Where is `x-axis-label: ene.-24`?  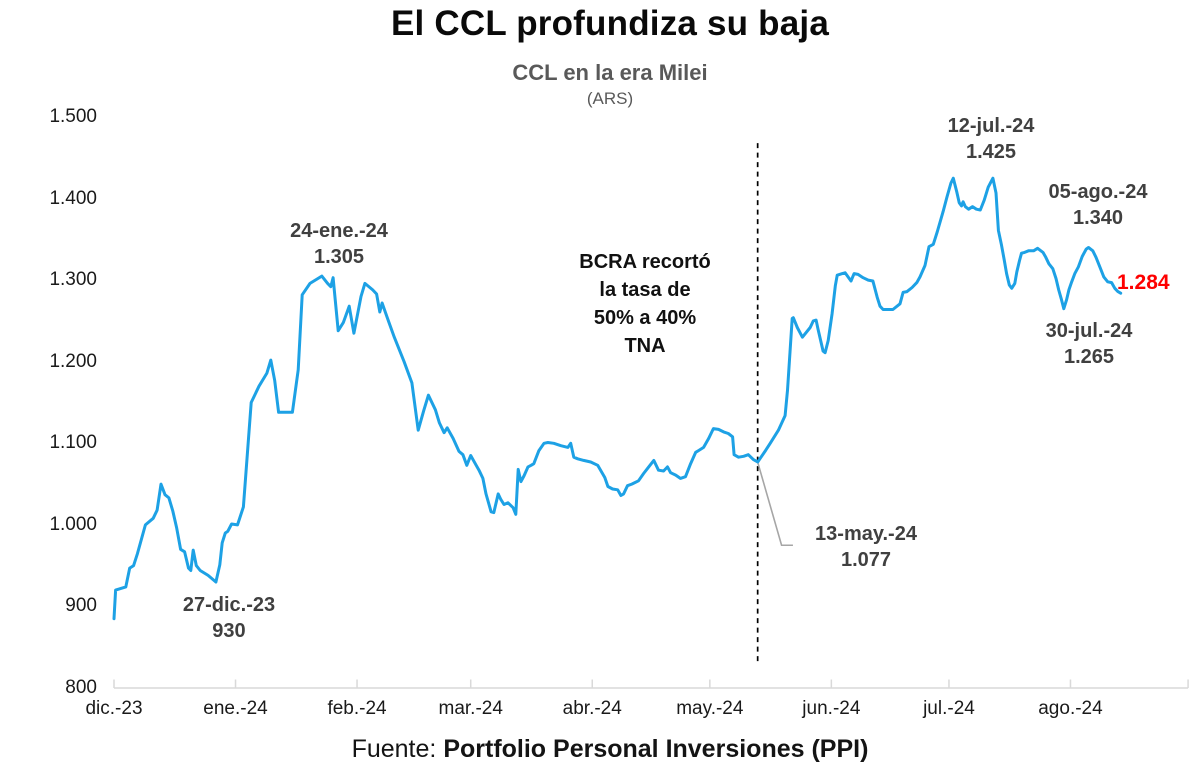 x-axis-label: ene.-24 is located at coordinates (235, 708).